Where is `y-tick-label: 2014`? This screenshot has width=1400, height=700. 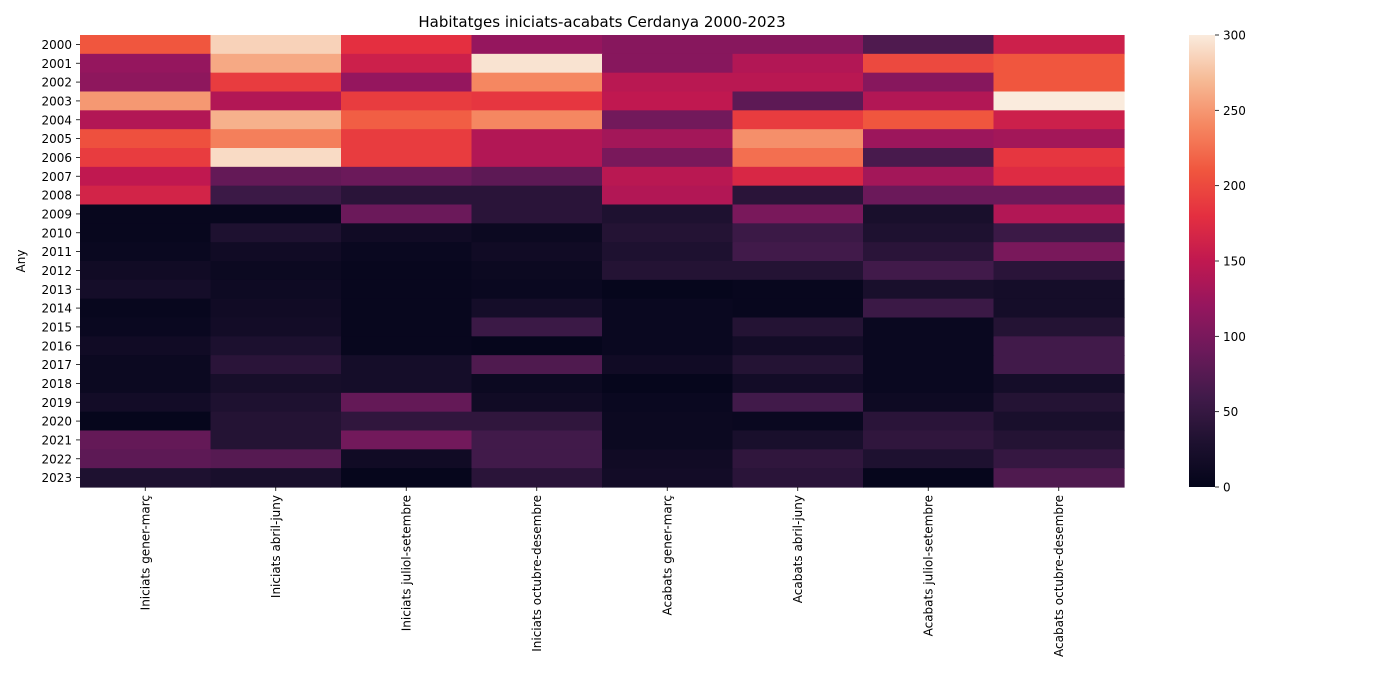 y-tick-label: 2014 is located at coordinates (56, 309).